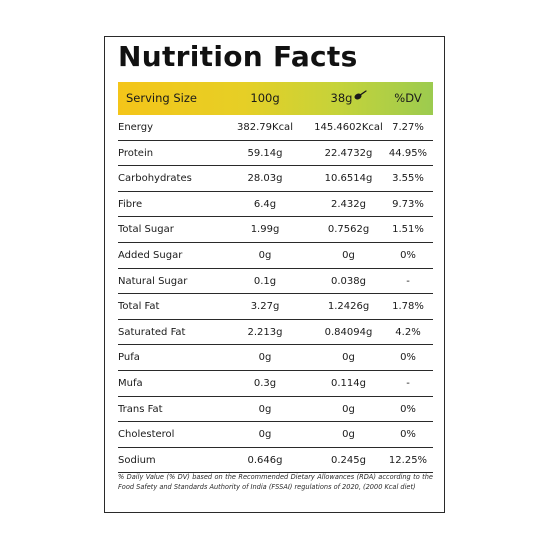 The width and height of the screenshot is (550, 550). I want to click on table-row: Total Fat 3.27g 1.2426g 1.78%, so click(275, 307).